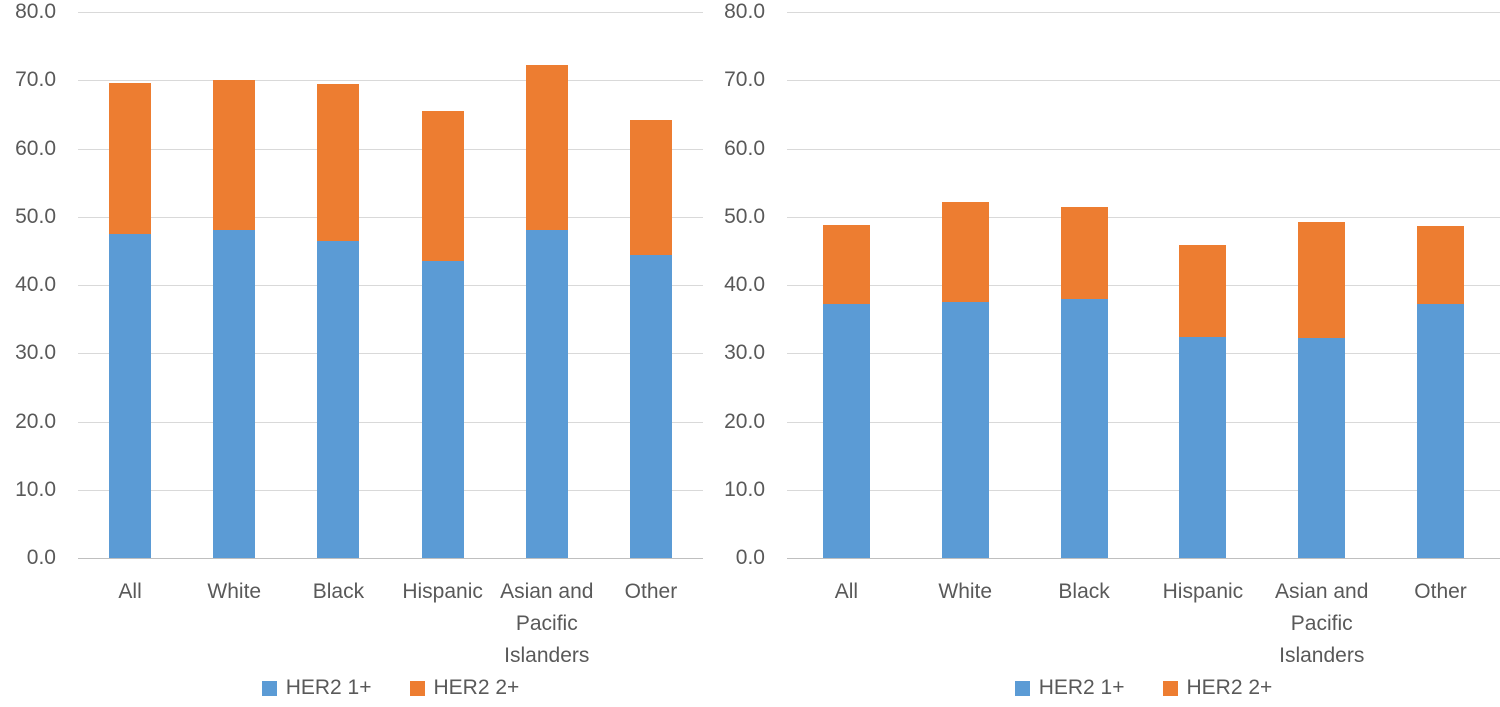  Describe the element at coordinates (744, 80) in the screenshot. I see `y-axis-tick-label: 70.0` at that location.